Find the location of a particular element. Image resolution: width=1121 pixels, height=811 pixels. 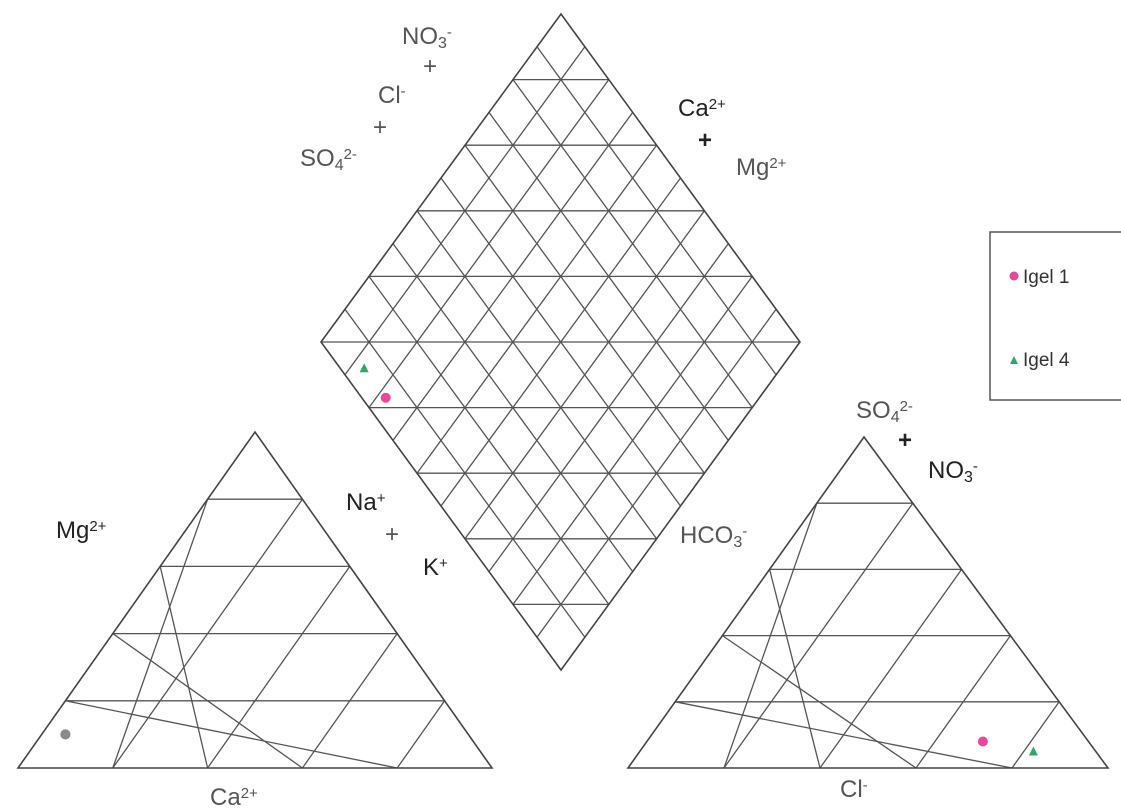

label-mg-cation: Mg2+ is located at coordinates (81, 530).